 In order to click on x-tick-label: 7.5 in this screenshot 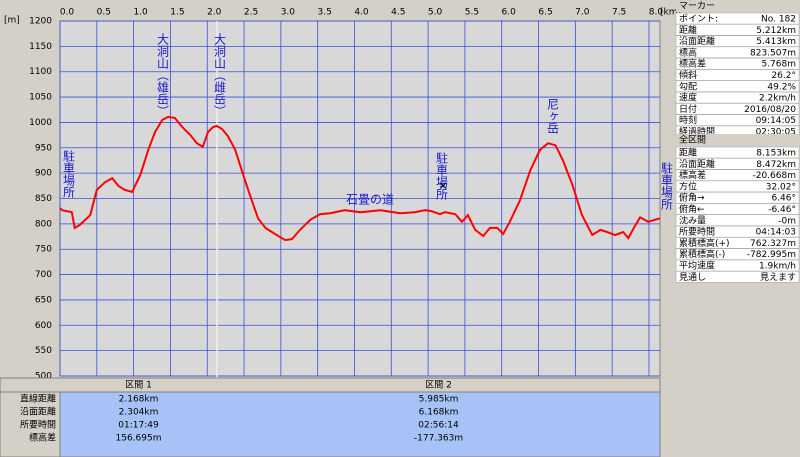, I will do `click(619, 13)`.